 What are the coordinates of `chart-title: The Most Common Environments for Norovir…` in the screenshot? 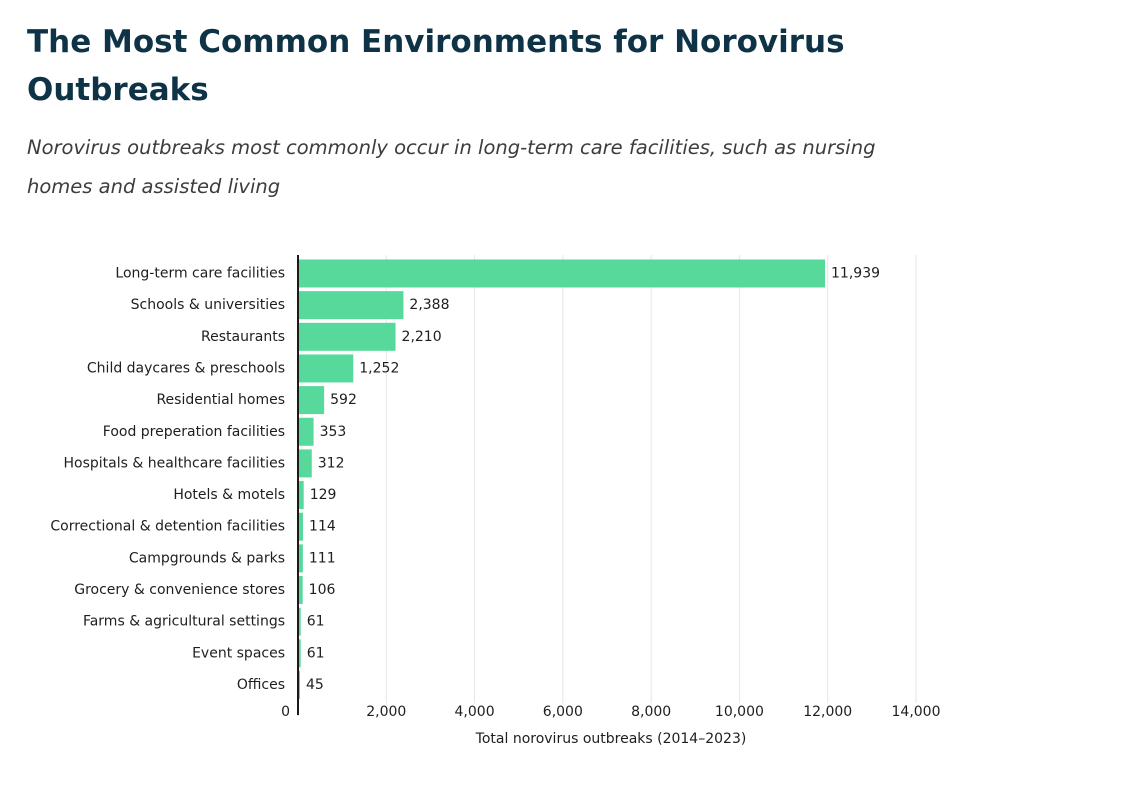 It's located at (436, 66).